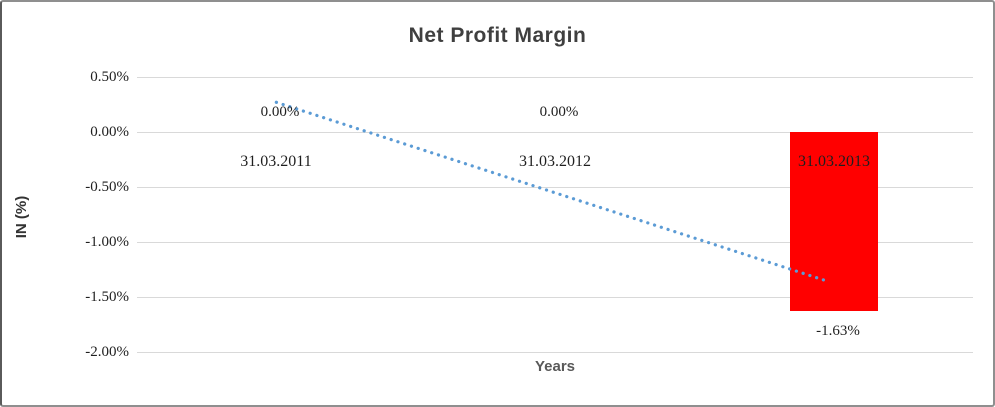 The height and width of the screenshot is (407, 995). What do you see at coordinates (109, 132) in the screenshot?
I see `y-tick-label: 0.00%` at bounding box center [109, 132].